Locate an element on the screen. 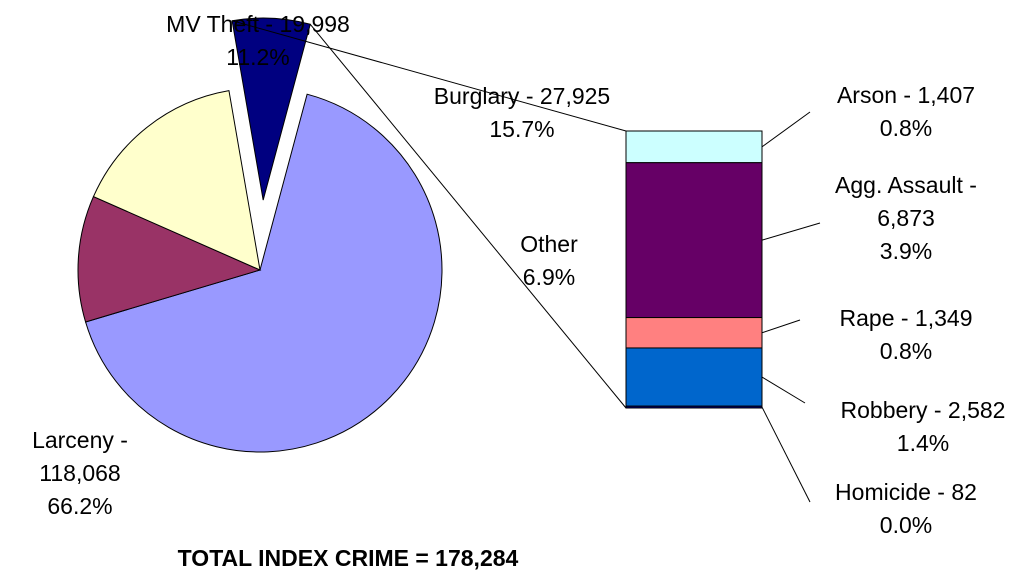 This screenshot has width=1035, height=579. stacked-bar is located at coordinates (694, 269).